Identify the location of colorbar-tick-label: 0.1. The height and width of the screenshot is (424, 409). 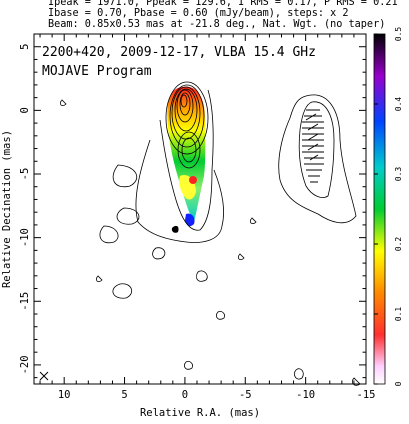
(398, 314).